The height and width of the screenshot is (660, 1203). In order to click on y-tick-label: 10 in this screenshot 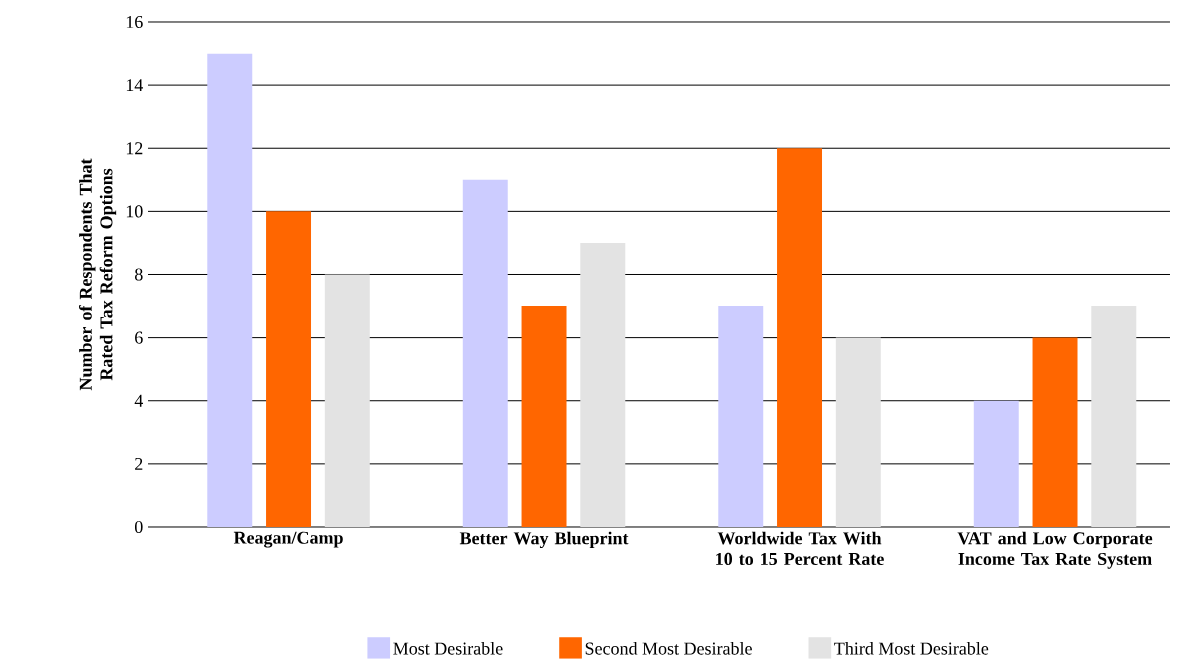, I will do `click(134, 211)`.